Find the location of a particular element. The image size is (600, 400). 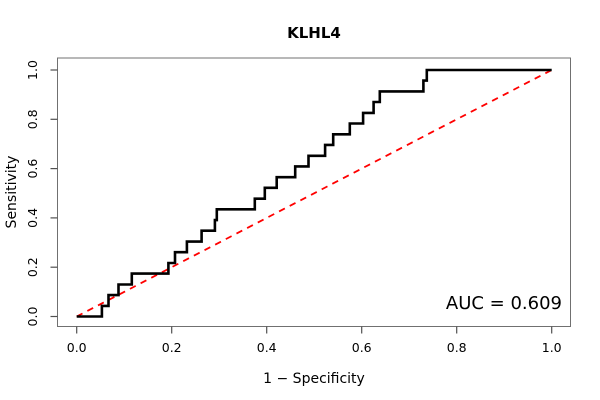

x-axis-label: 1 − Specificity is located at coordinates (314, 379).